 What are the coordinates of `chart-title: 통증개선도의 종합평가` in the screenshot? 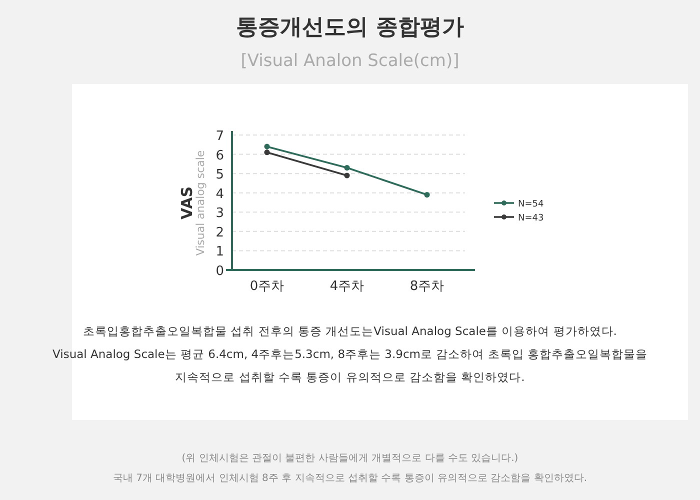 It's located at (350, 27).